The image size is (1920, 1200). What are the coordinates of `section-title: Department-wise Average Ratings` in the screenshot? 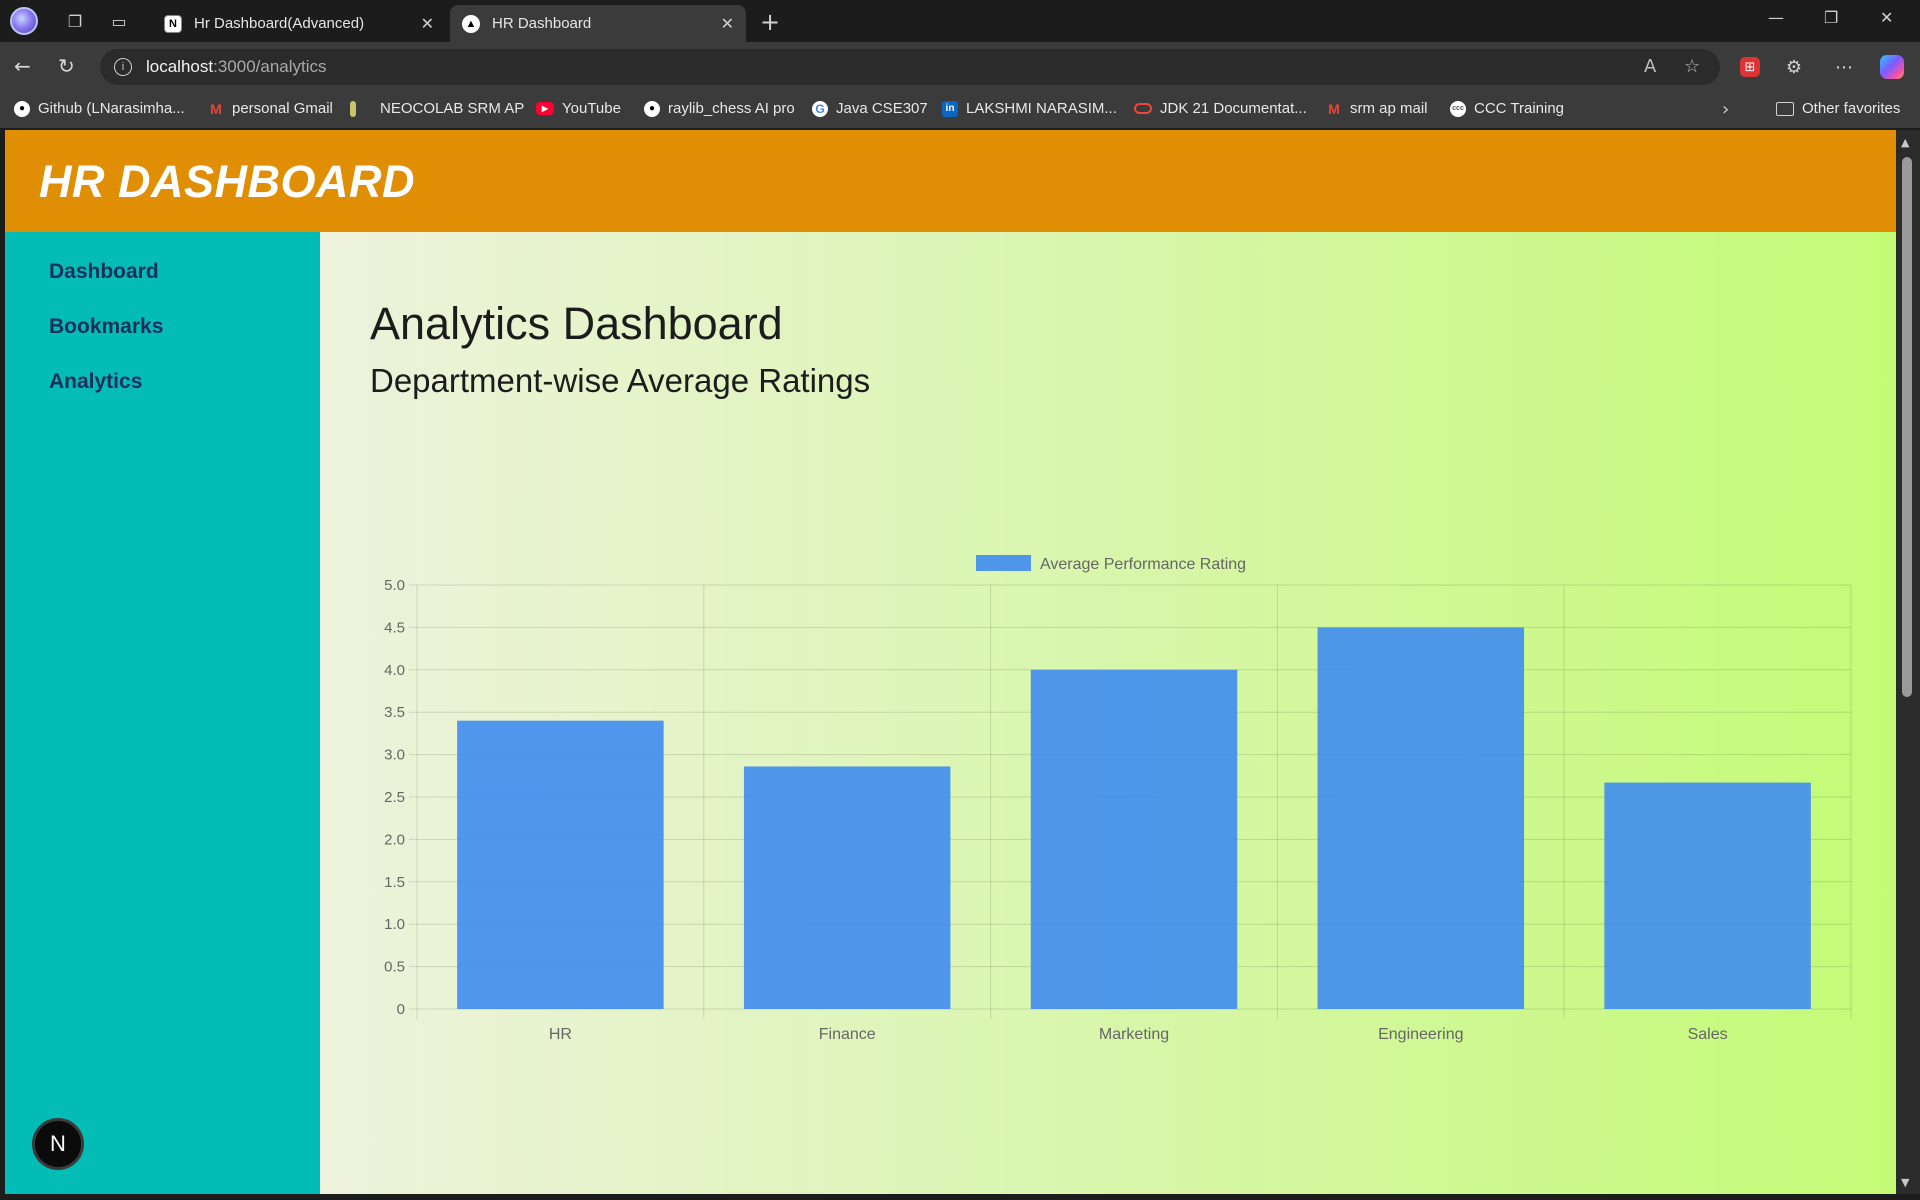 It's located at (620, 380).